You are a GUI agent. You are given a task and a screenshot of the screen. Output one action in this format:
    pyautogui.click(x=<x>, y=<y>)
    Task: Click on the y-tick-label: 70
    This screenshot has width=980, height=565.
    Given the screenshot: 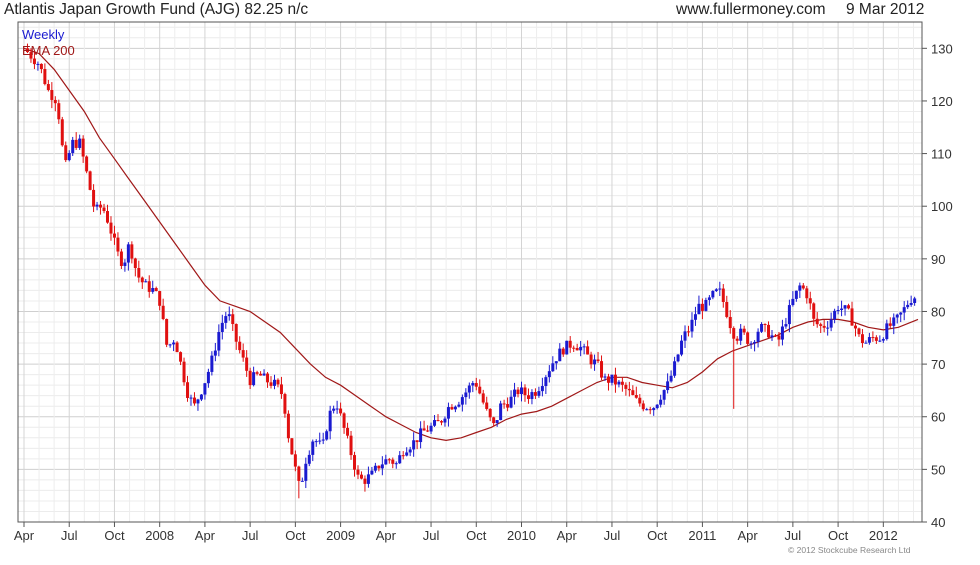 What is the action you would take?
    pyautogui.click(x=938, y=364)
    